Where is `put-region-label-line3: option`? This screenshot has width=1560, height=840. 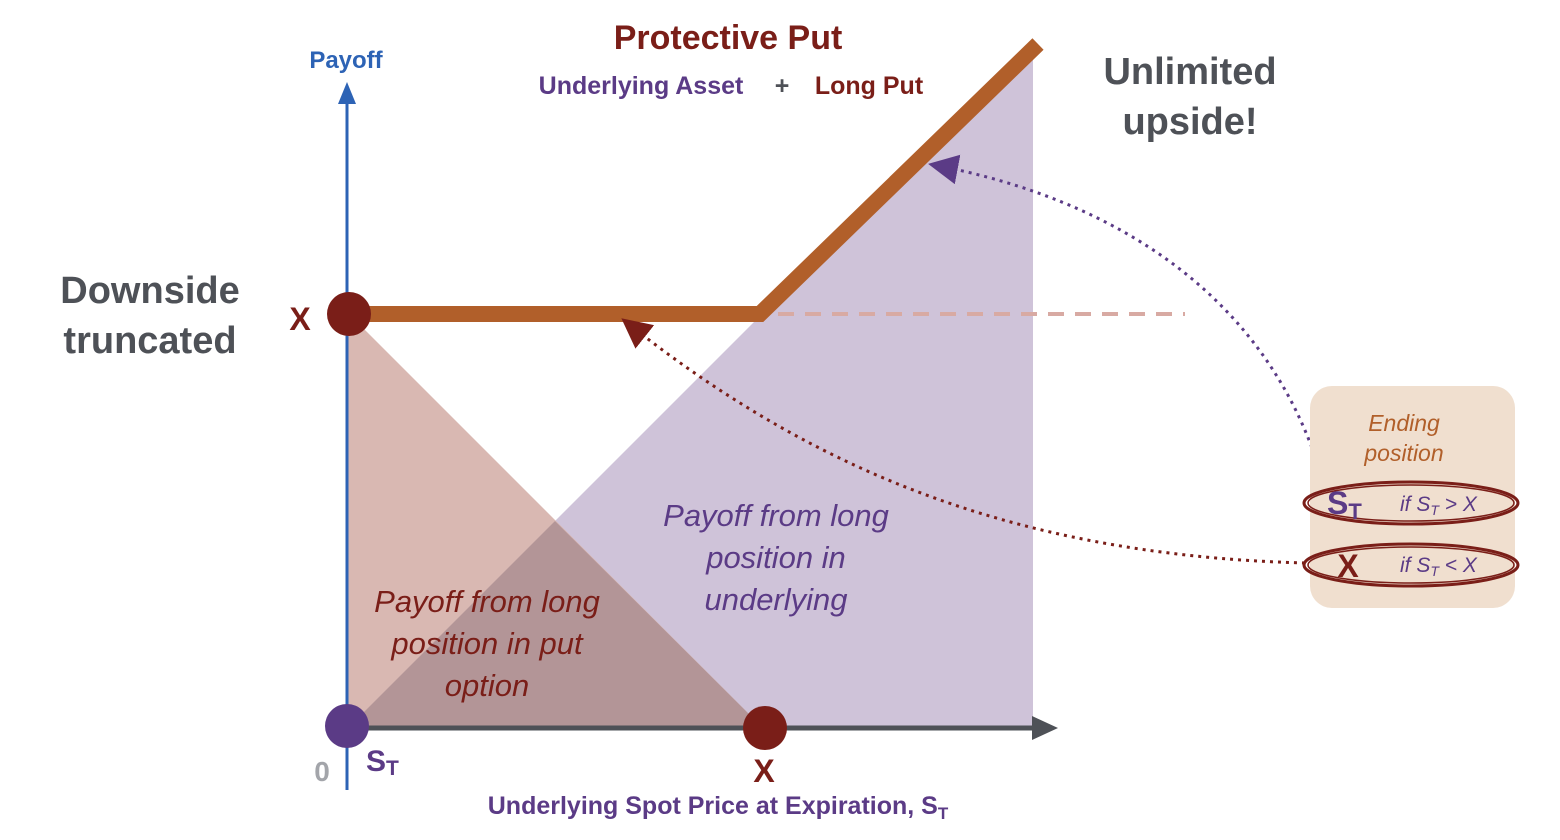 put-region-label-line3: option is located at coordinates (487, 685).